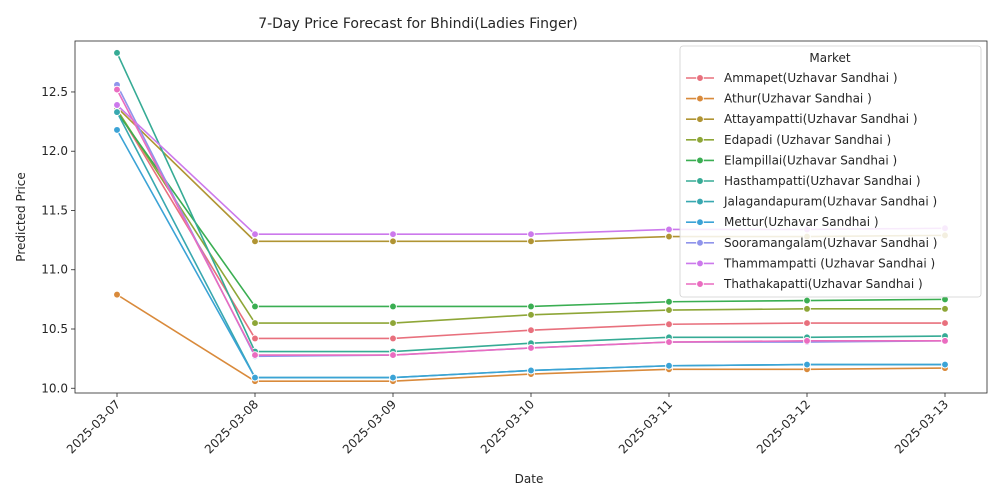 Image resolution: width=1000 pixels, height=500 pixels. I want to click on legend-entry: Attayampatti(Uzhavar Sandhai ), so click(821, 119).